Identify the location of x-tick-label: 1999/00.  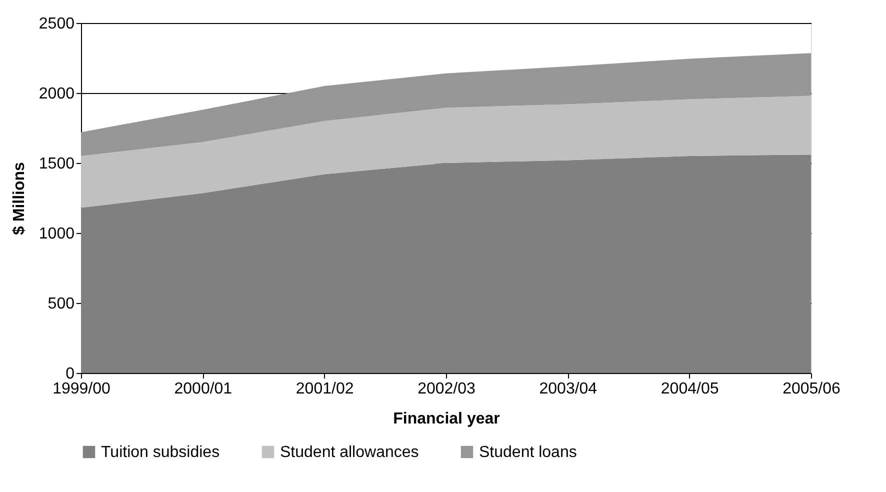
(81, 389).